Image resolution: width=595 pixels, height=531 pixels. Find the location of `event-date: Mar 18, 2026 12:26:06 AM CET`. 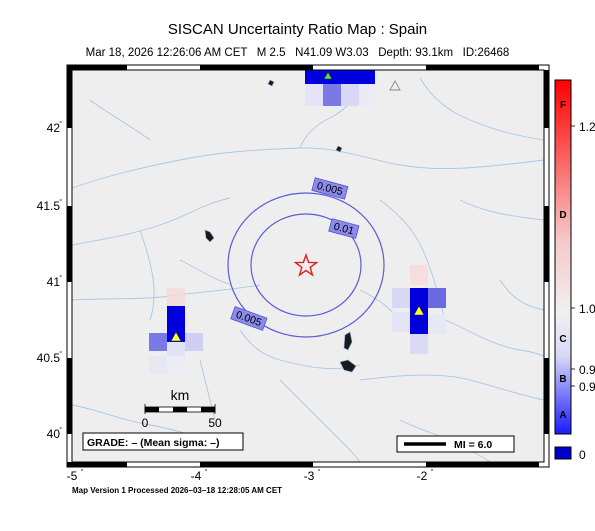

event-date: Mar 18, 2026 12:26:06 AM CET is located at coordinates (166, 53).